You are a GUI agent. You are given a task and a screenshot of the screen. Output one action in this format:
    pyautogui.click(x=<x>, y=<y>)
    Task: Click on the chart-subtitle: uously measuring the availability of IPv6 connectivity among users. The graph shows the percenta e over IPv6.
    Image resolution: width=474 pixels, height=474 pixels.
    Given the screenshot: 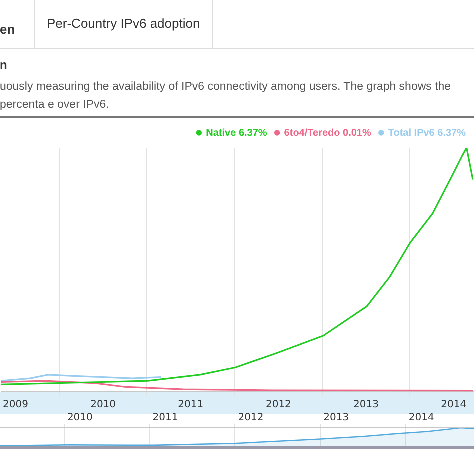 What is the action you would take?
    pyautogui.click(x=226, y=96)
    